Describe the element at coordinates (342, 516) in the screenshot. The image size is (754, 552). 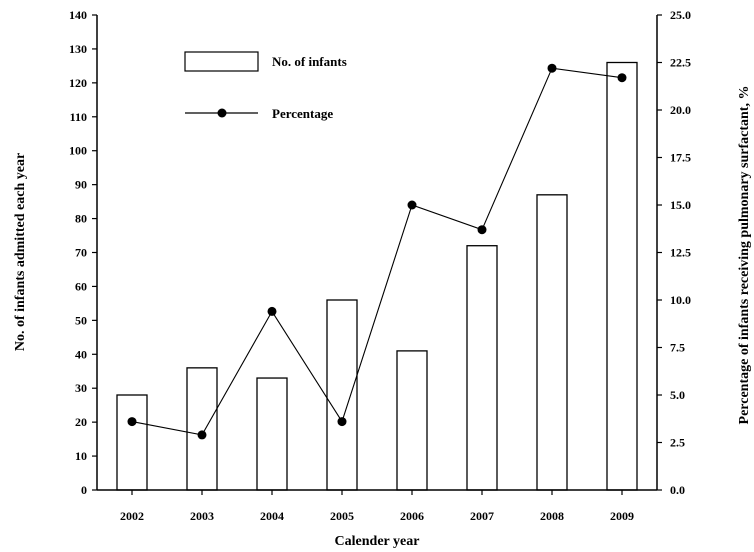
I see `x-tick-label: 2005` at that location.